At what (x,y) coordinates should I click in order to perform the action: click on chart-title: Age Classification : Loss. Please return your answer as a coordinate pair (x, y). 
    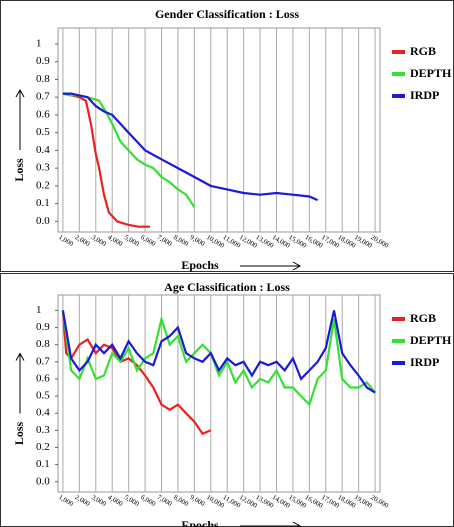
    Looking at the image, I should click on (227, 287).